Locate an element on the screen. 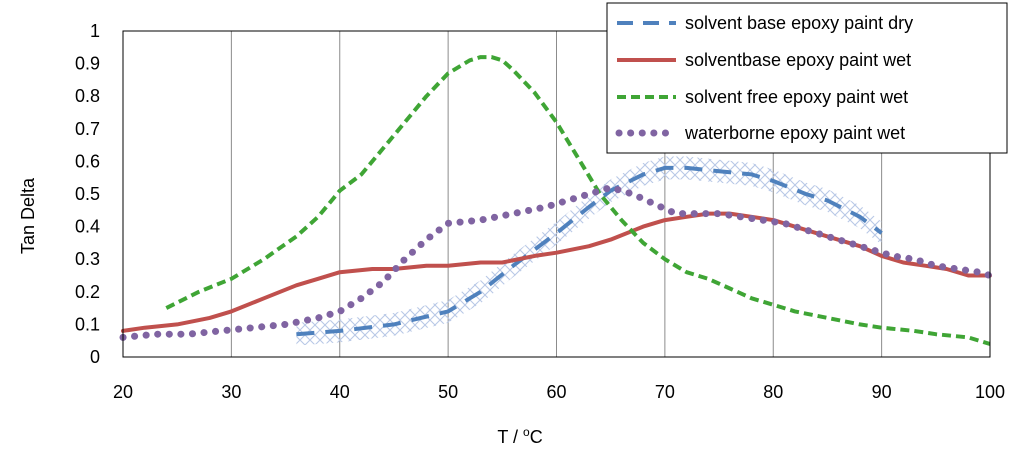  x-axis-tick-labels: 20 30 40 50 60 70 80 90 100 is located at coordinates (559, 392).